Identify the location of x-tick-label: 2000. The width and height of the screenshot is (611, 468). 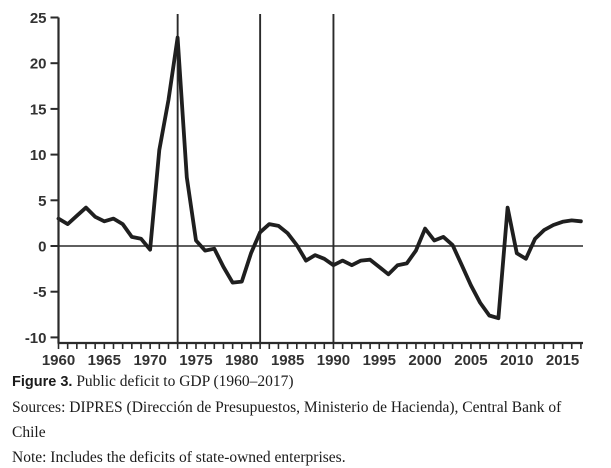
(424, 360).